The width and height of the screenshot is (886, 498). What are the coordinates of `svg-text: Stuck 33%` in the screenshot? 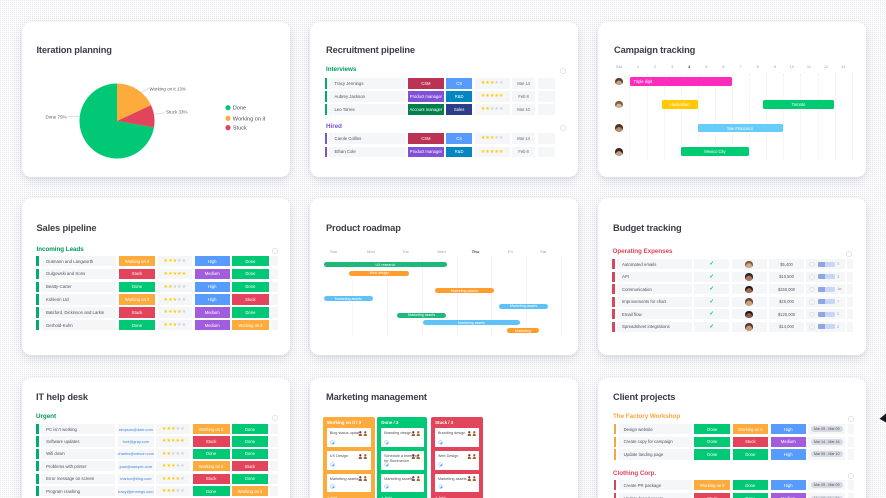 It's located at (177, 112).